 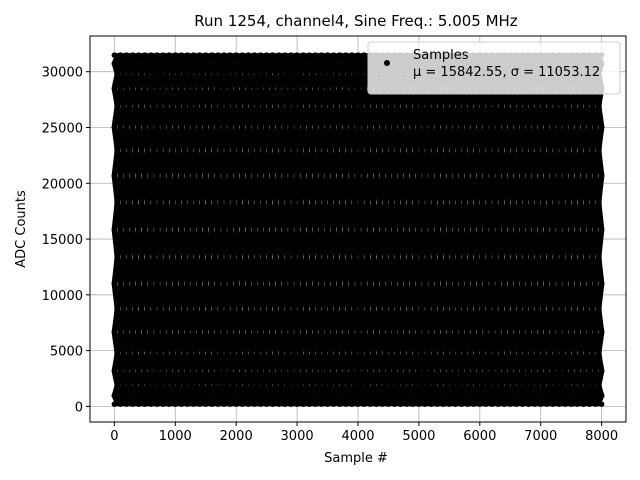 What do you see at coordinates (236, 436) in the screenshot?
I see `x-tick-label: 2000` at bounding box center [236, 436].